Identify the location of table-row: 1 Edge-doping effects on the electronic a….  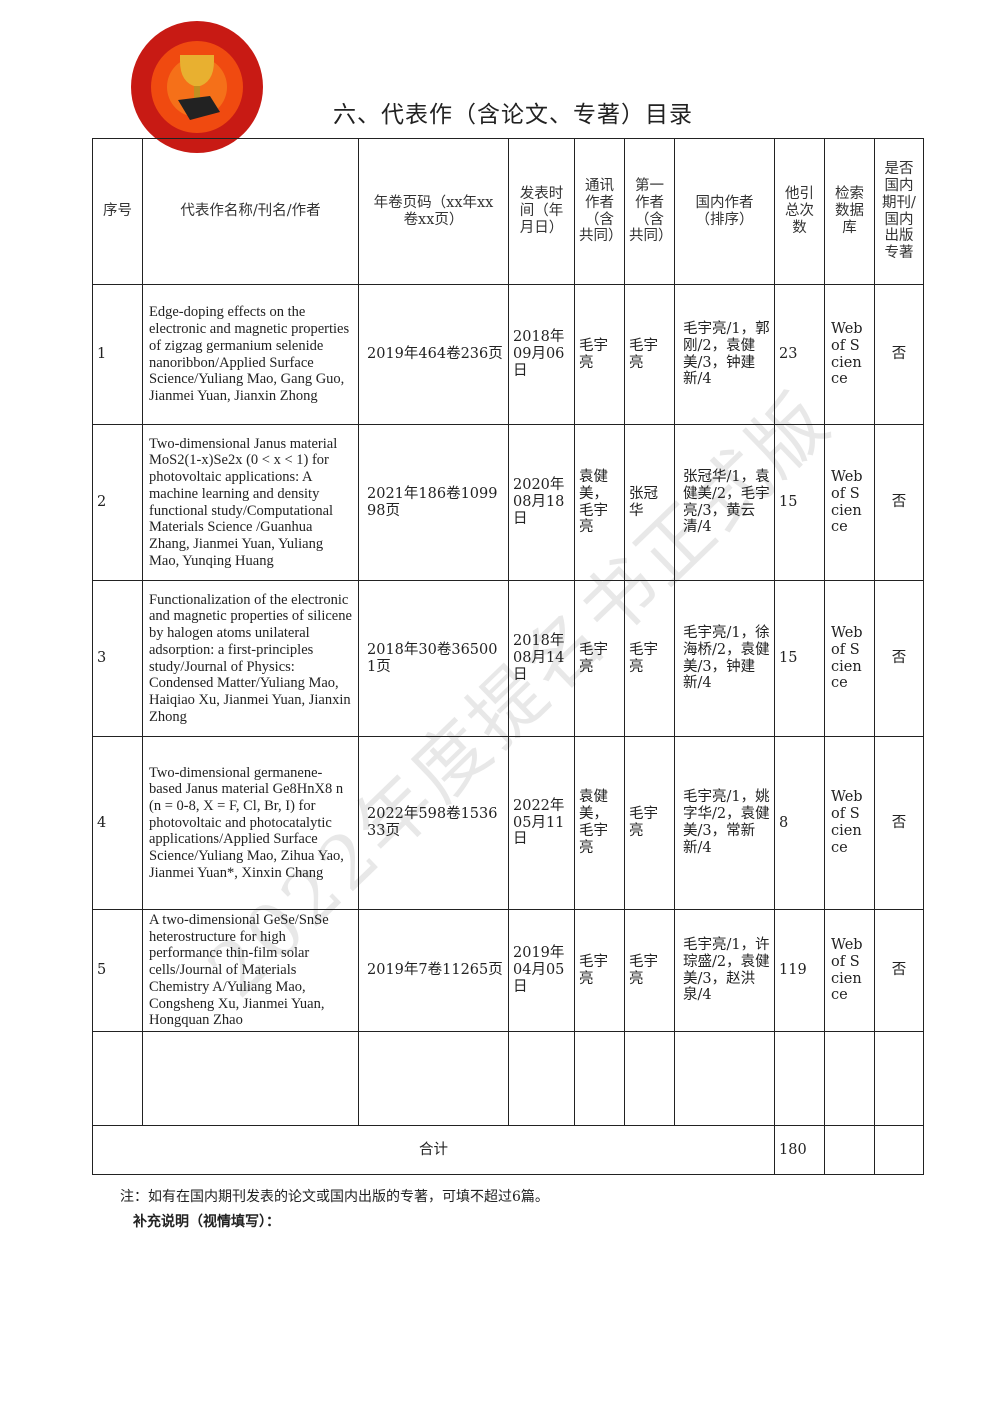
(508, 354).